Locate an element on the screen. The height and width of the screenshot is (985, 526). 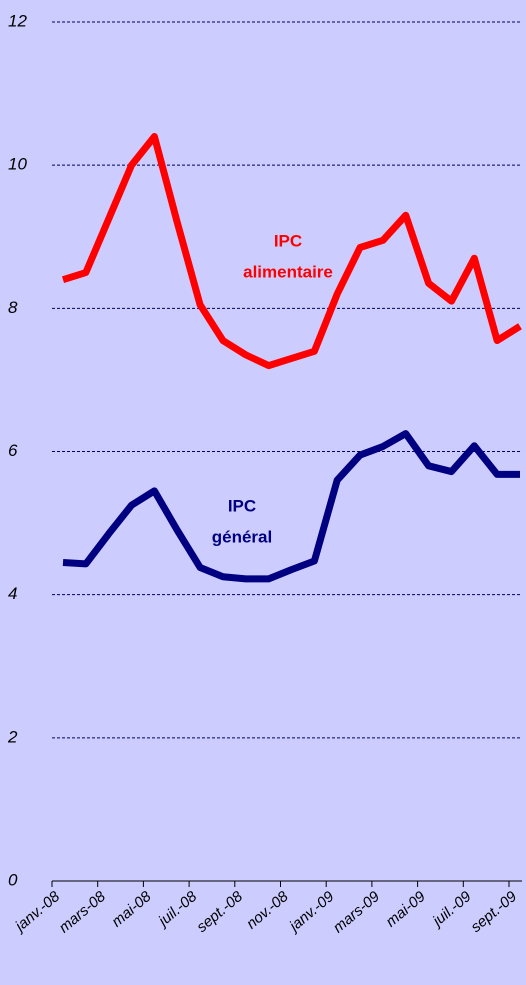
annotation: alimentaire is located at coordinates (288, 271).